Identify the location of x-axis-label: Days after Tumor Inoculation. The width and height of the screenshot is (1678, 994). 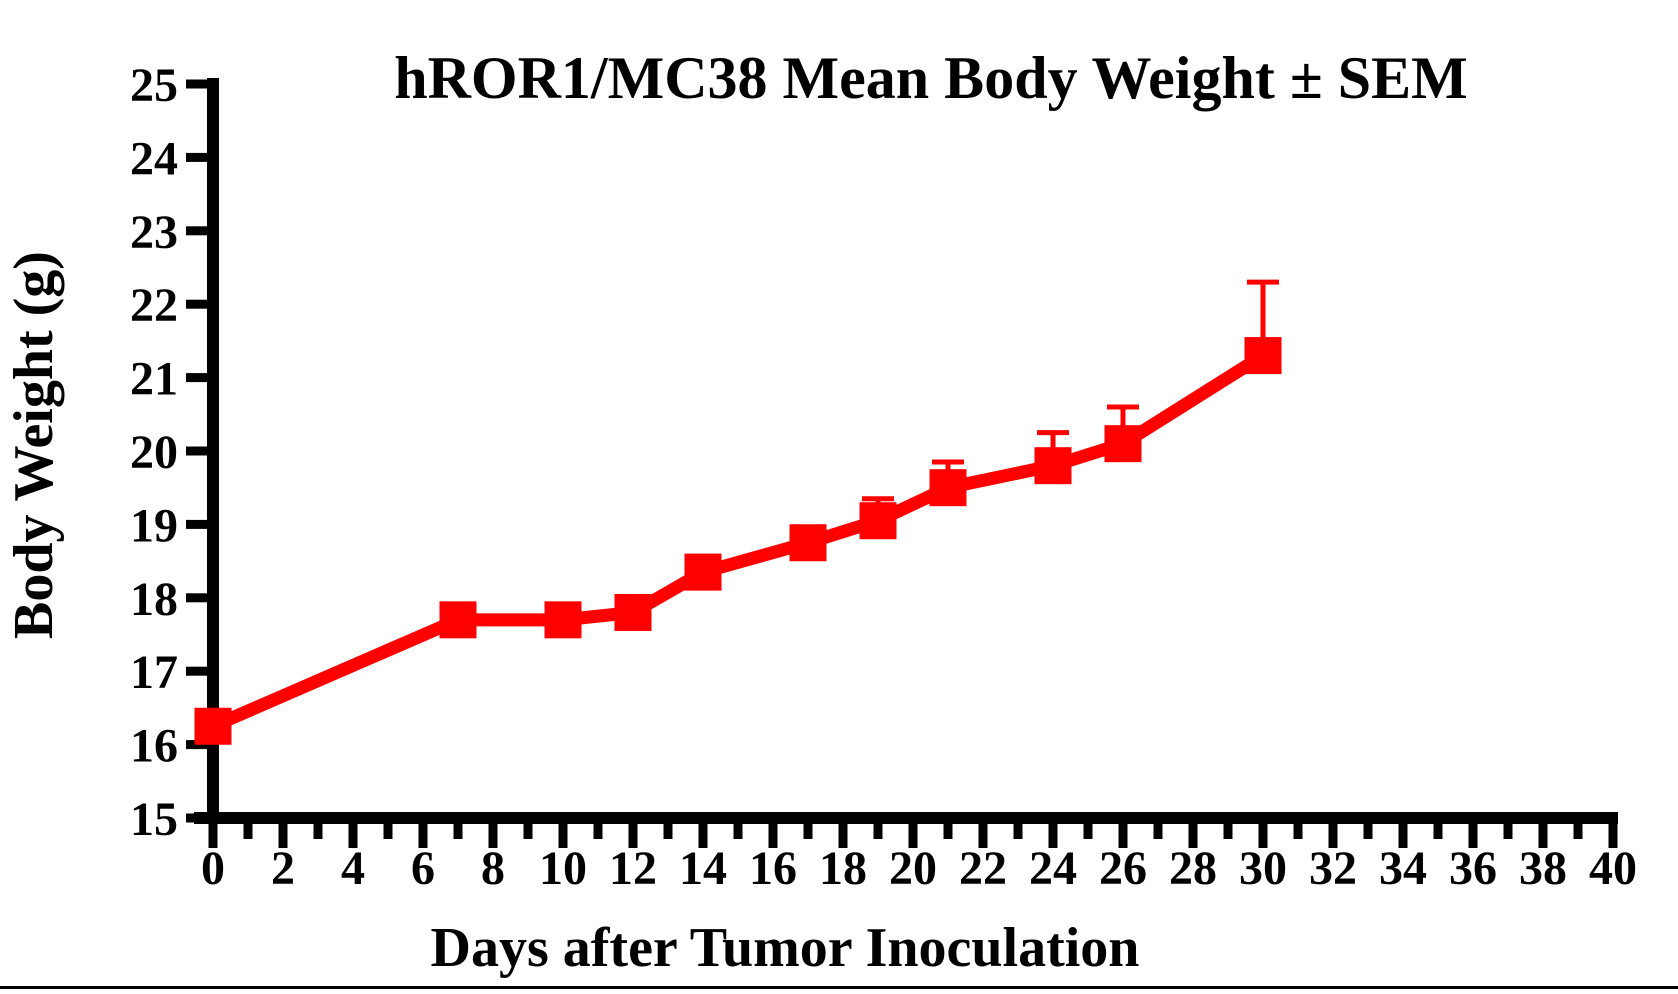
(785, 948).